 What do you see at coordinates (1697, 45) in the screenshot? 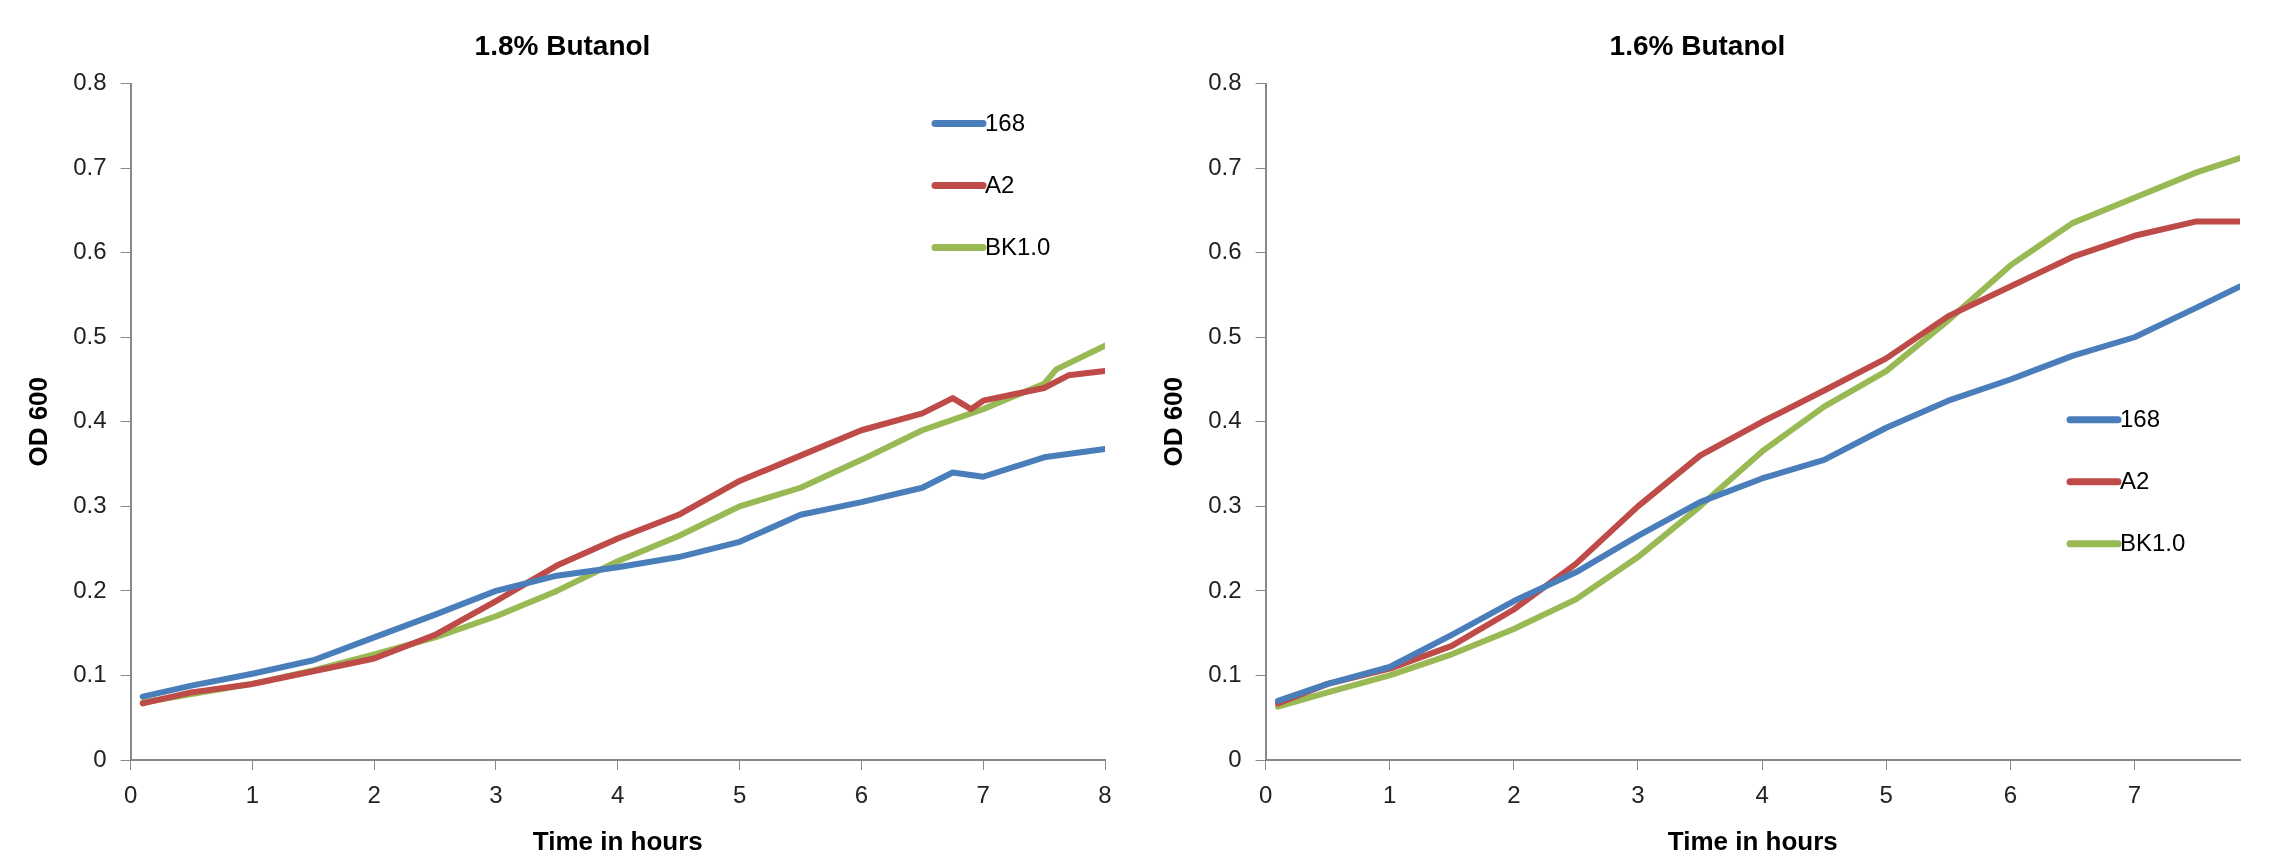
I see `chart-title: 1.6% Butanol` at bounding box center [1697, 45].